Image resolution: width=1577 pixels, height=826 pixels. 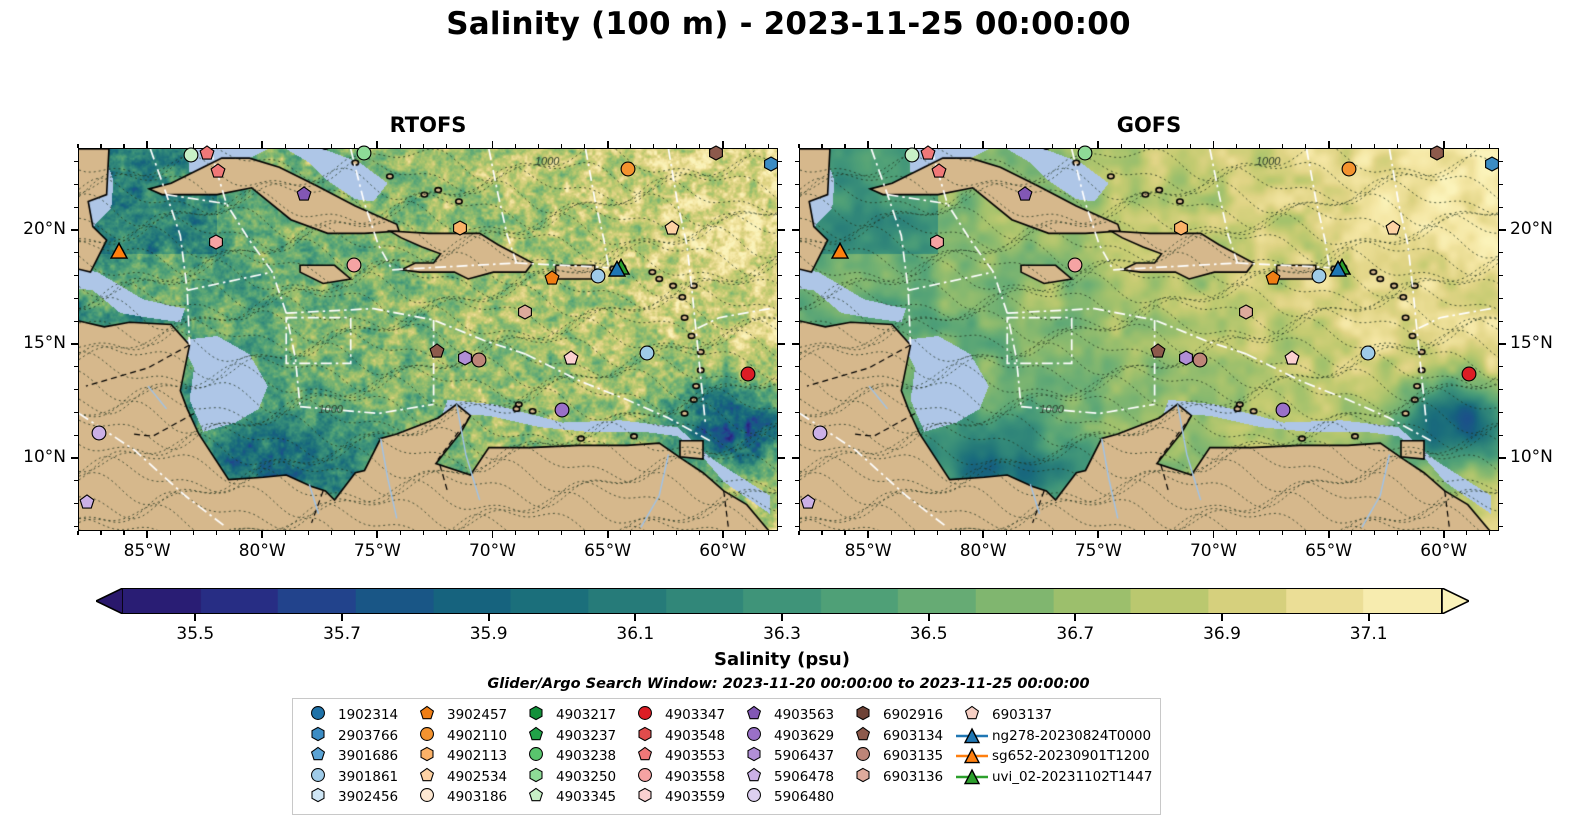 I want to click on legend-item: uvi_02-20231102T1447, so click(x=1053, y=777).